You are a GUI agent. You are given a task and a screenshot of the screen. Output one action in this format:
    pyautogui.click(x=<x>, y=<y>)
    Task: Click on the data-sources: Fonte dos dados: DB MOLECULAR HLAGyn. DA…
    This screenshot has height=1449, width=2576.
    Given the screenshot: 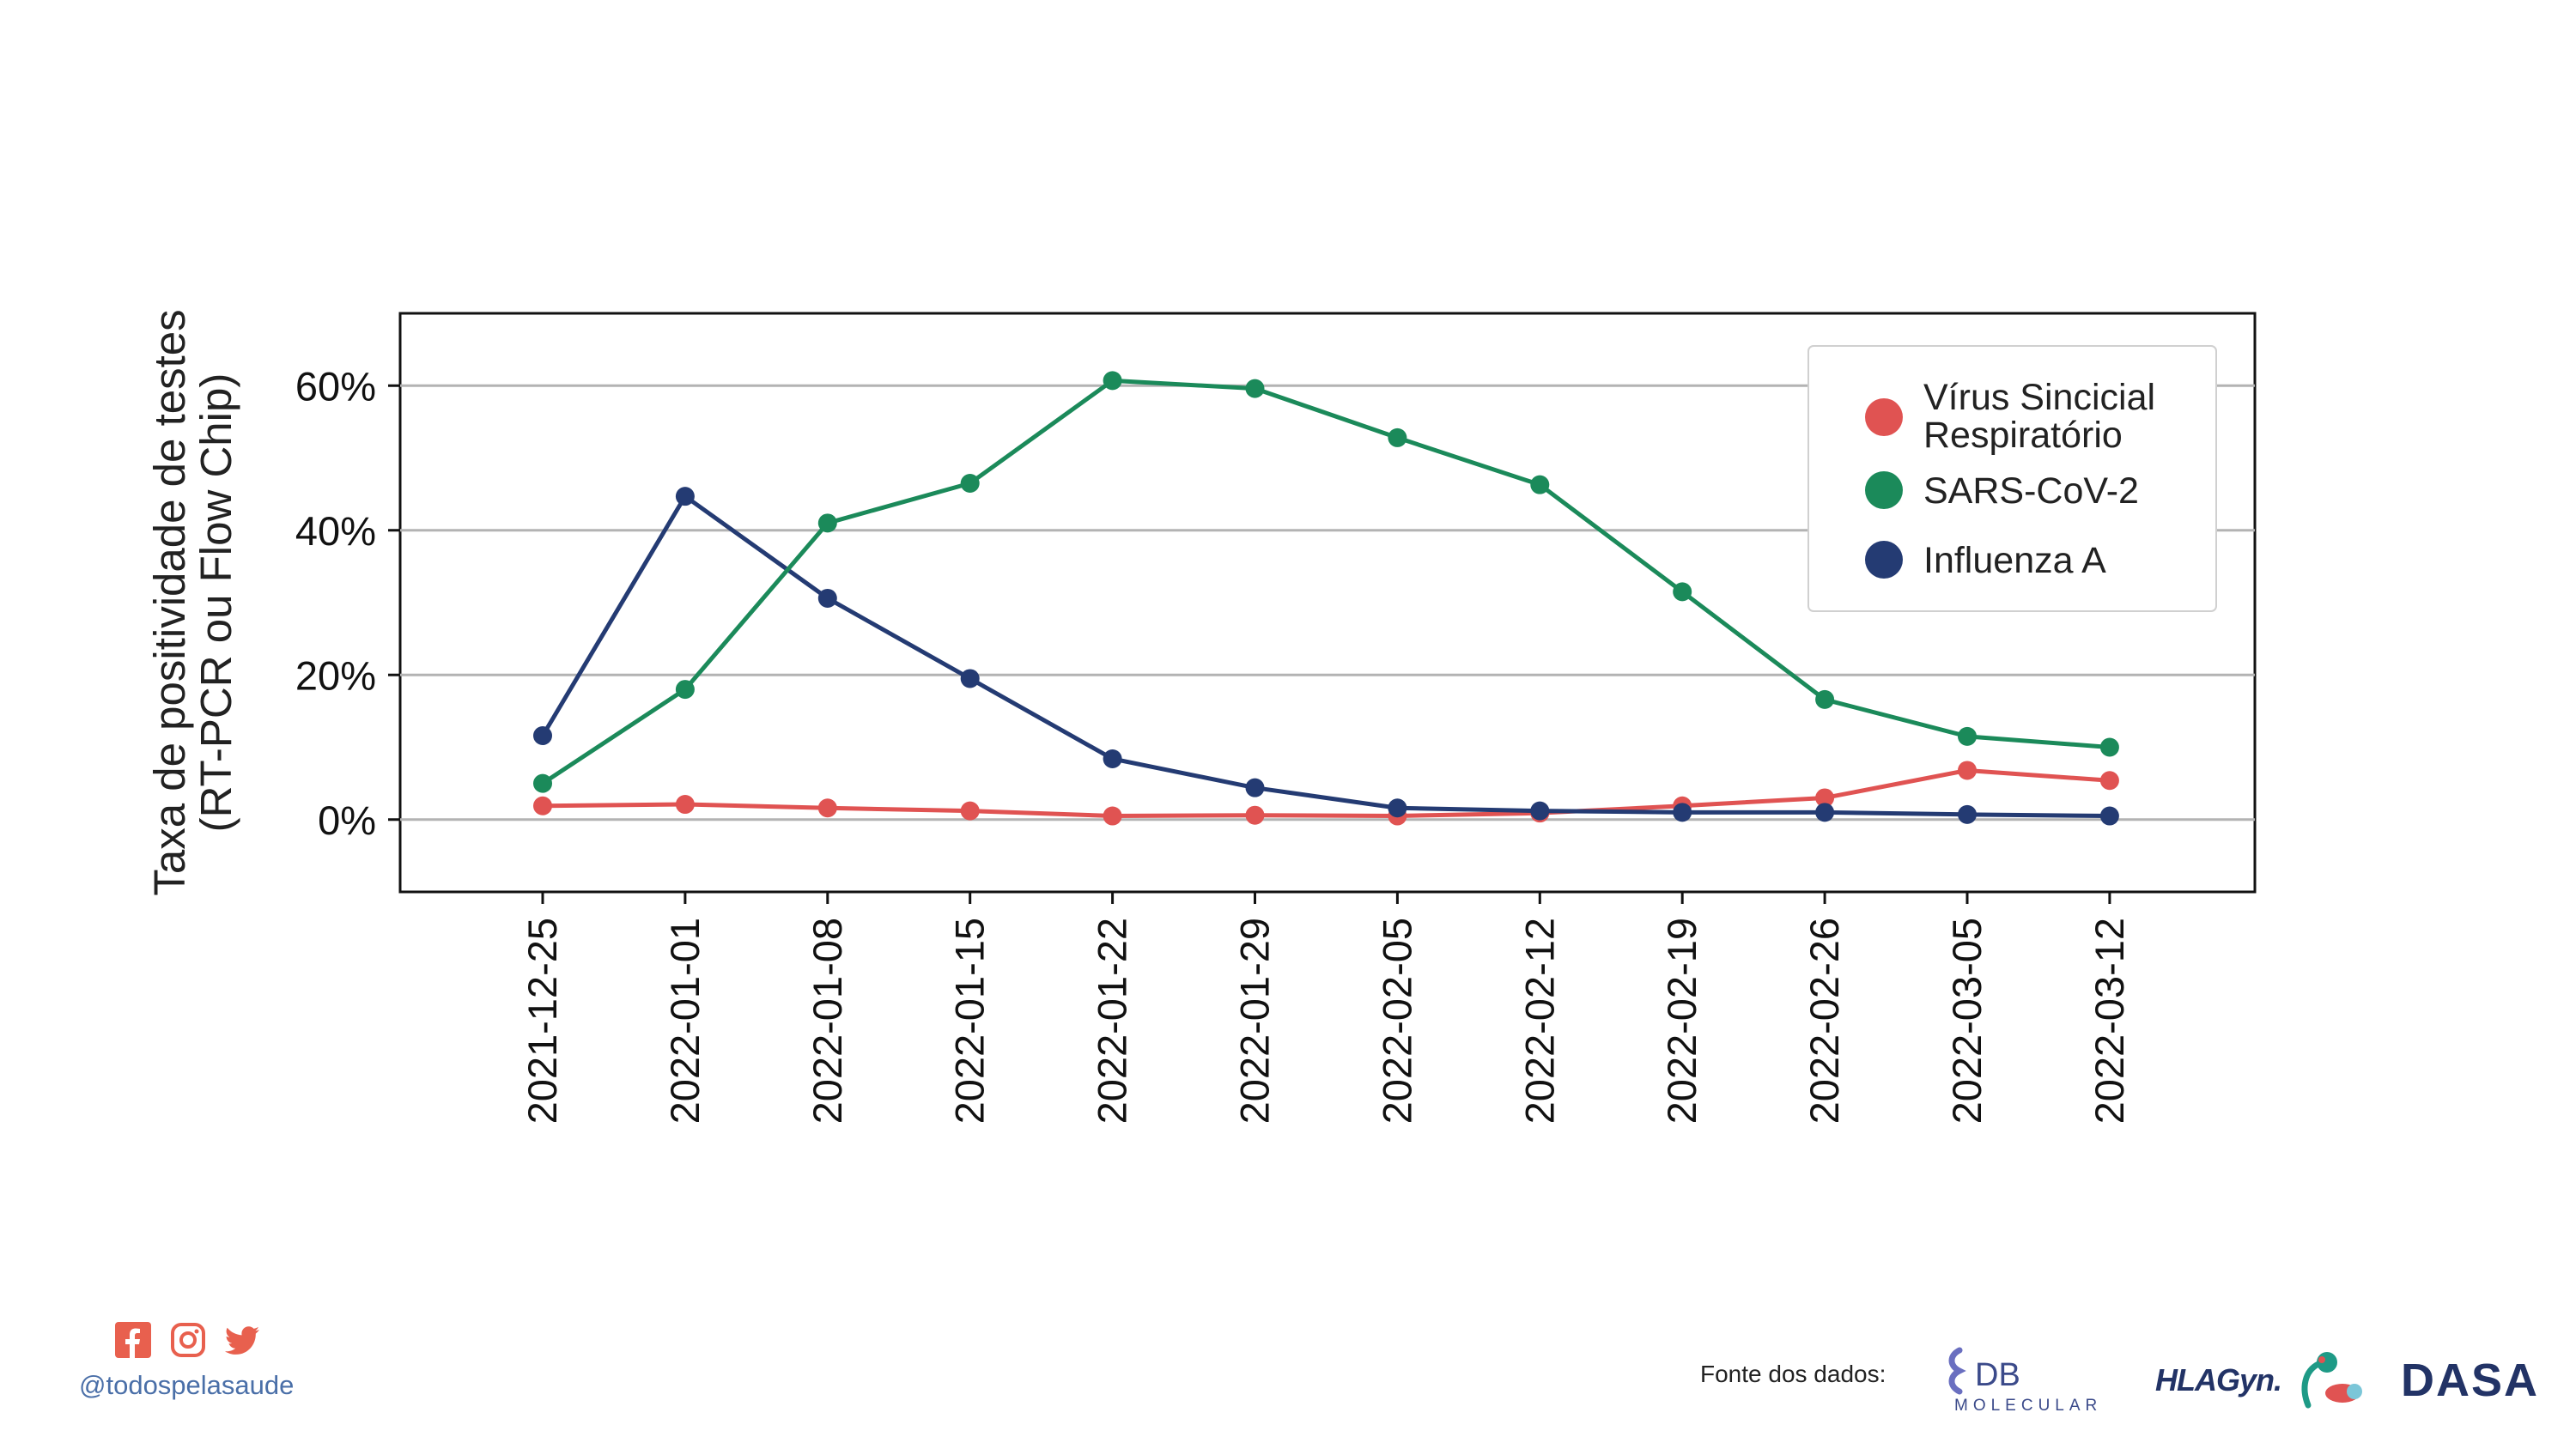 What is the action you would take?
    pyautogui.click(x=2129, y=1382)
    